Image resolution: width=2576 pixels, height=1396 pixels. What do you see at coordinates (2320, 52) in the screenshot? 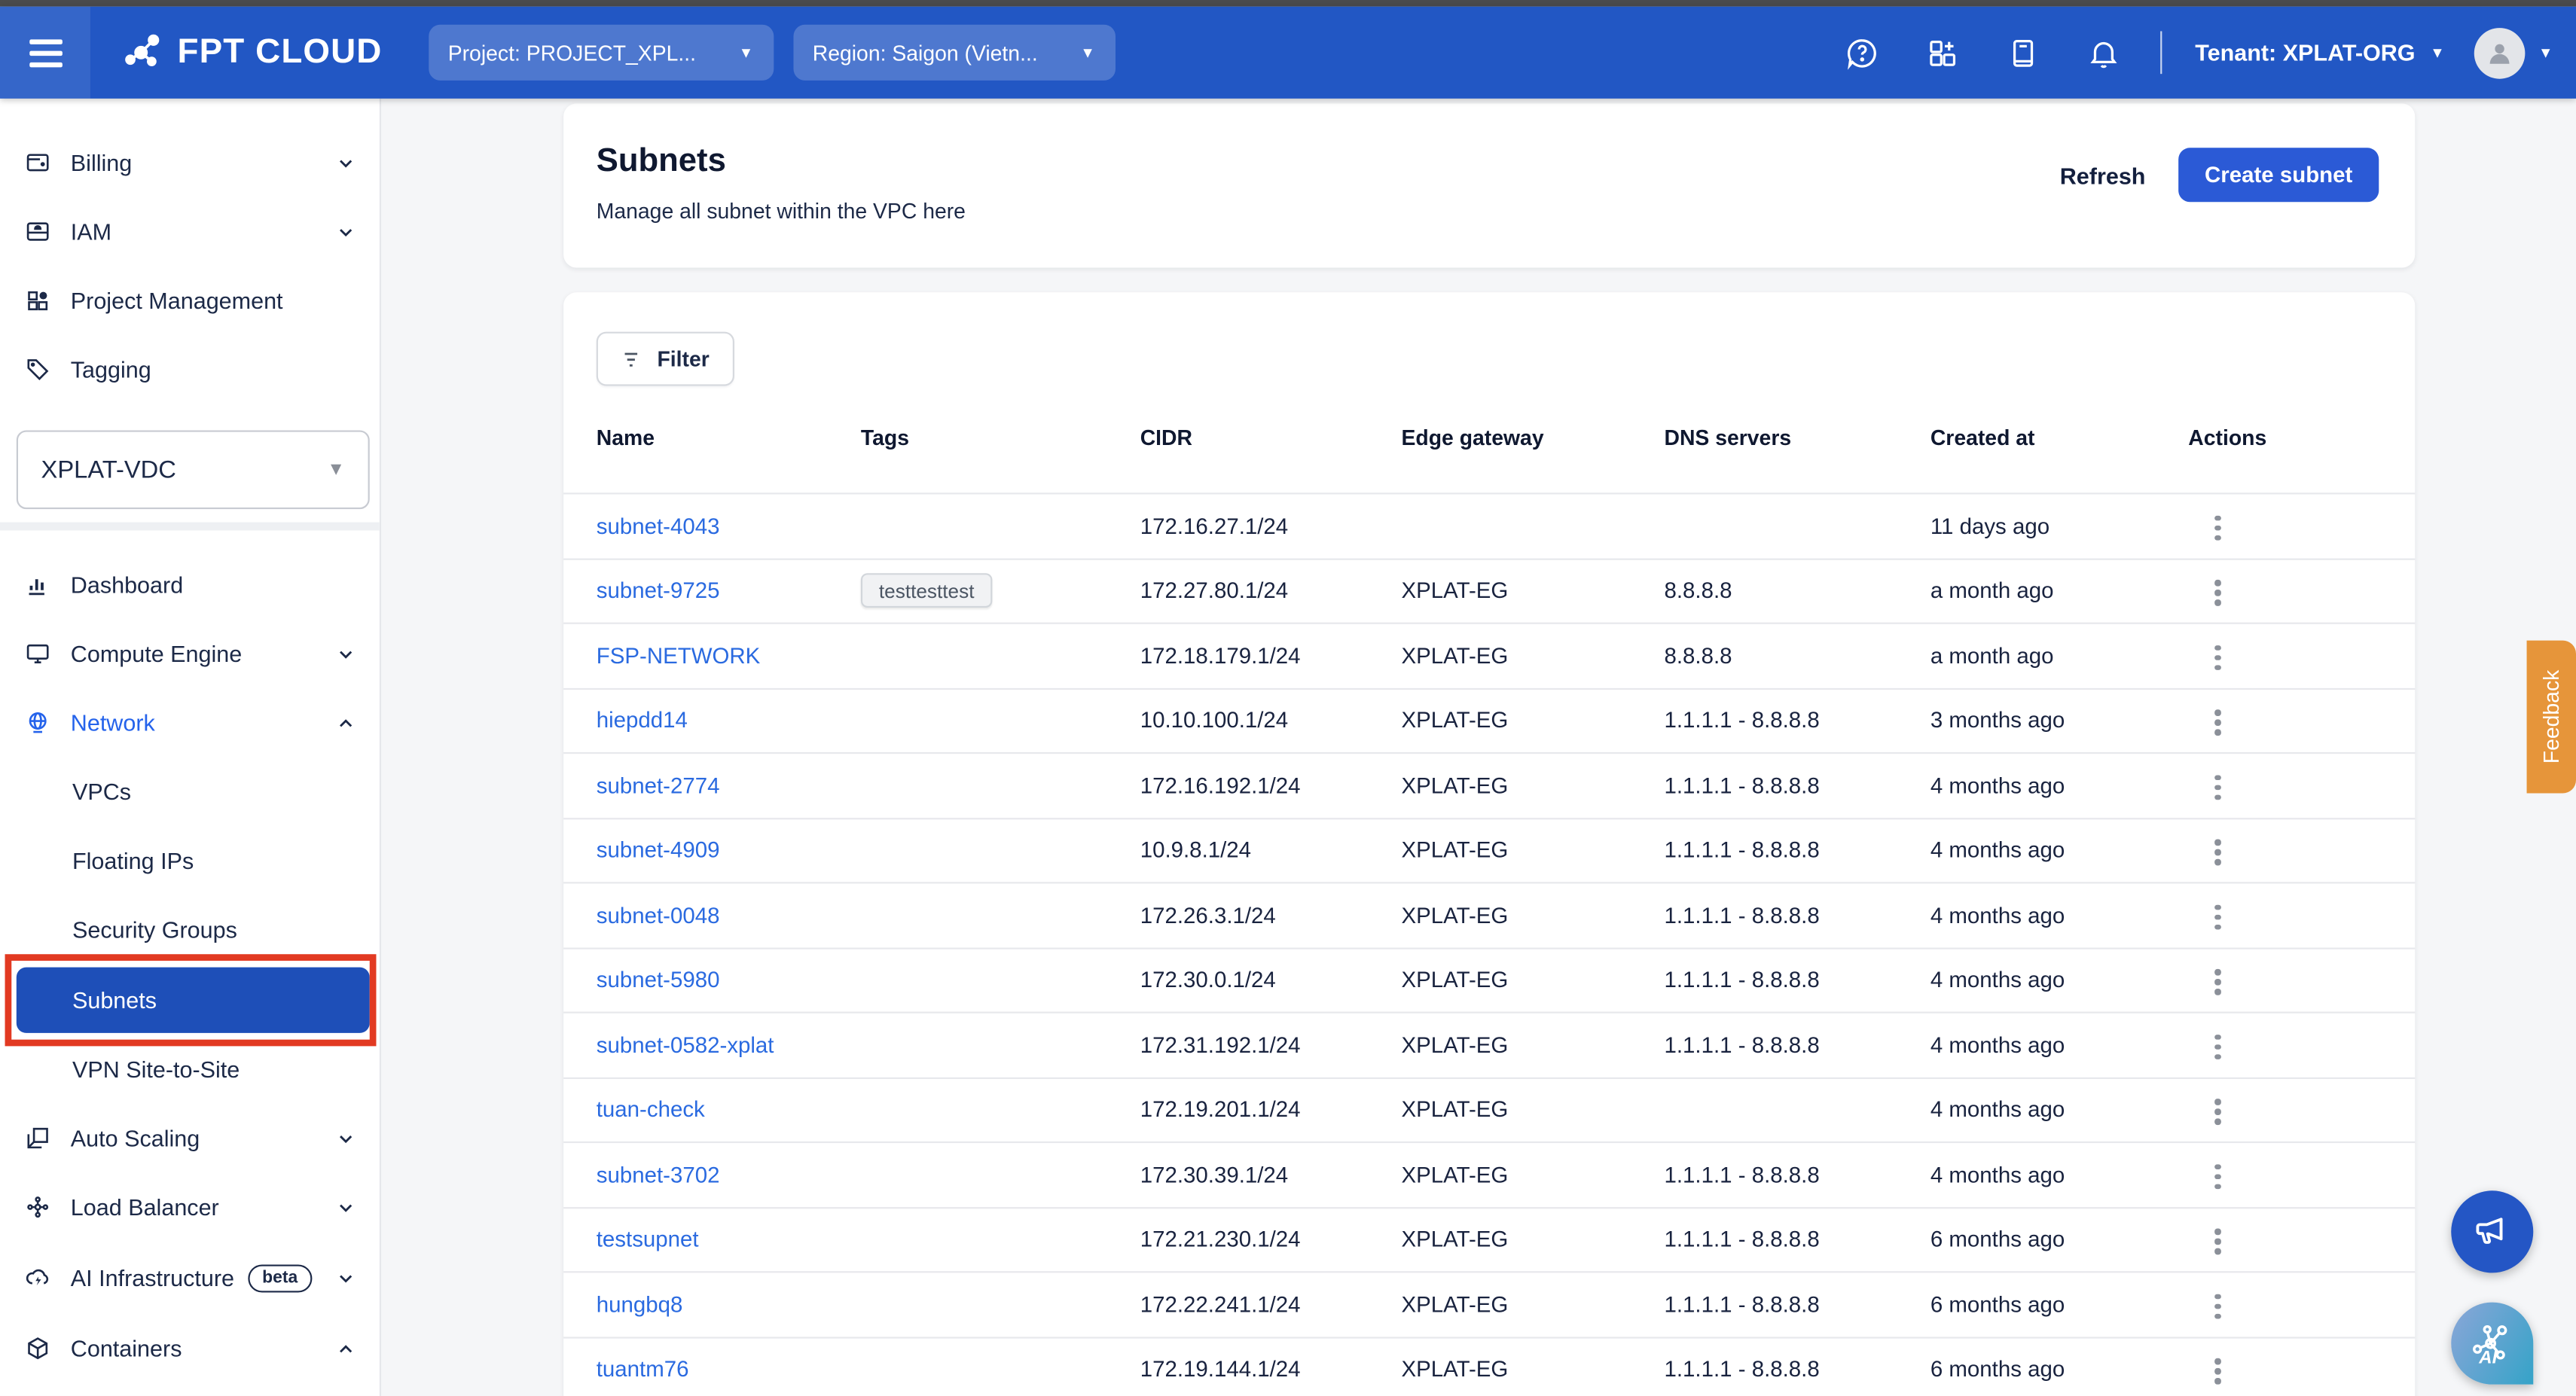
I see `tenant-selector: Tenant: XPLAT-ORG ▼` at bounding box center [2320, 52].